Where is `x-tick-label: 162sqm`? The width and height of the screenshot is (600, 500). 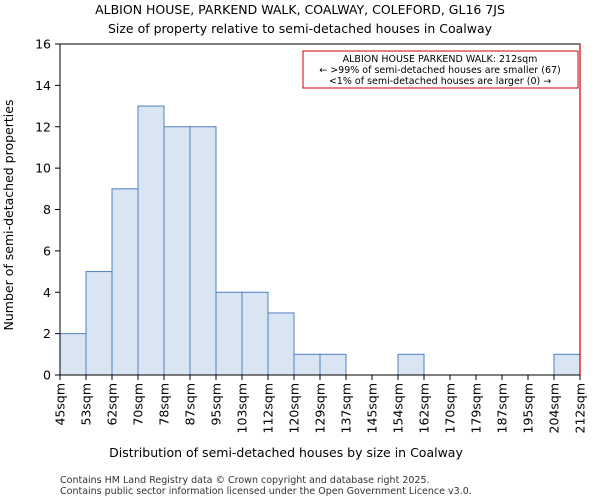 x-tick-label: 162sqm is located at coordinates (424, 408).